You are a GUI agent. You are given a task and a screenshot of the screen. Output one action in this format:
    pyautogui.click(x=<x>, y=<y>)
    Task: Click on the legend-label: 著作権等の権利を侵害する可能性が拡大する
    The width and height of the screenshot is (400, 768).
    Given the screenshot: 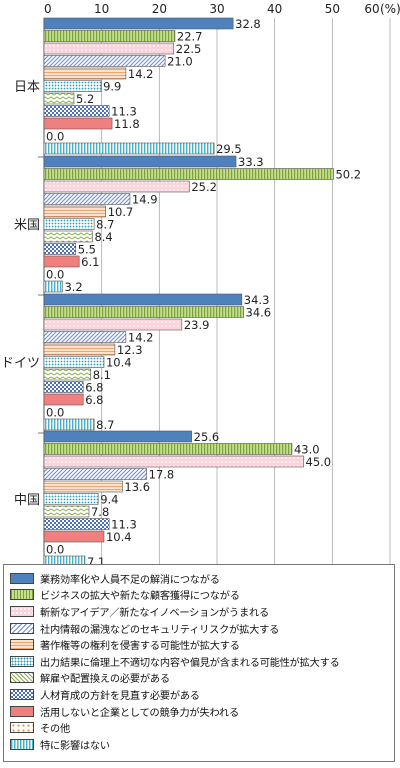 What is the action you would take?
    pyautogui.click(x=140, y=647)
    